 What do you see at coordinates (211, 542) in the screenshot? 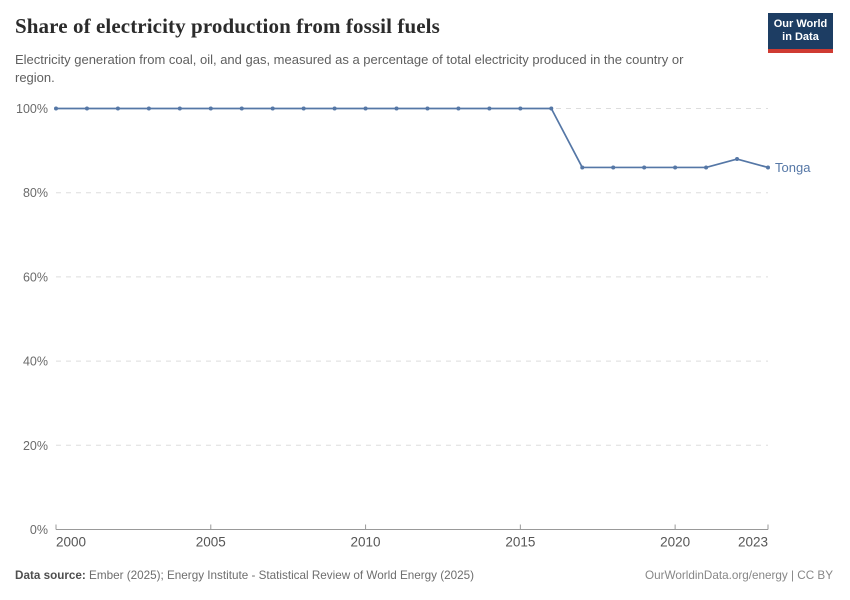
I see `x-axis-tick-label: 2005` at bounding box center [211, 542].